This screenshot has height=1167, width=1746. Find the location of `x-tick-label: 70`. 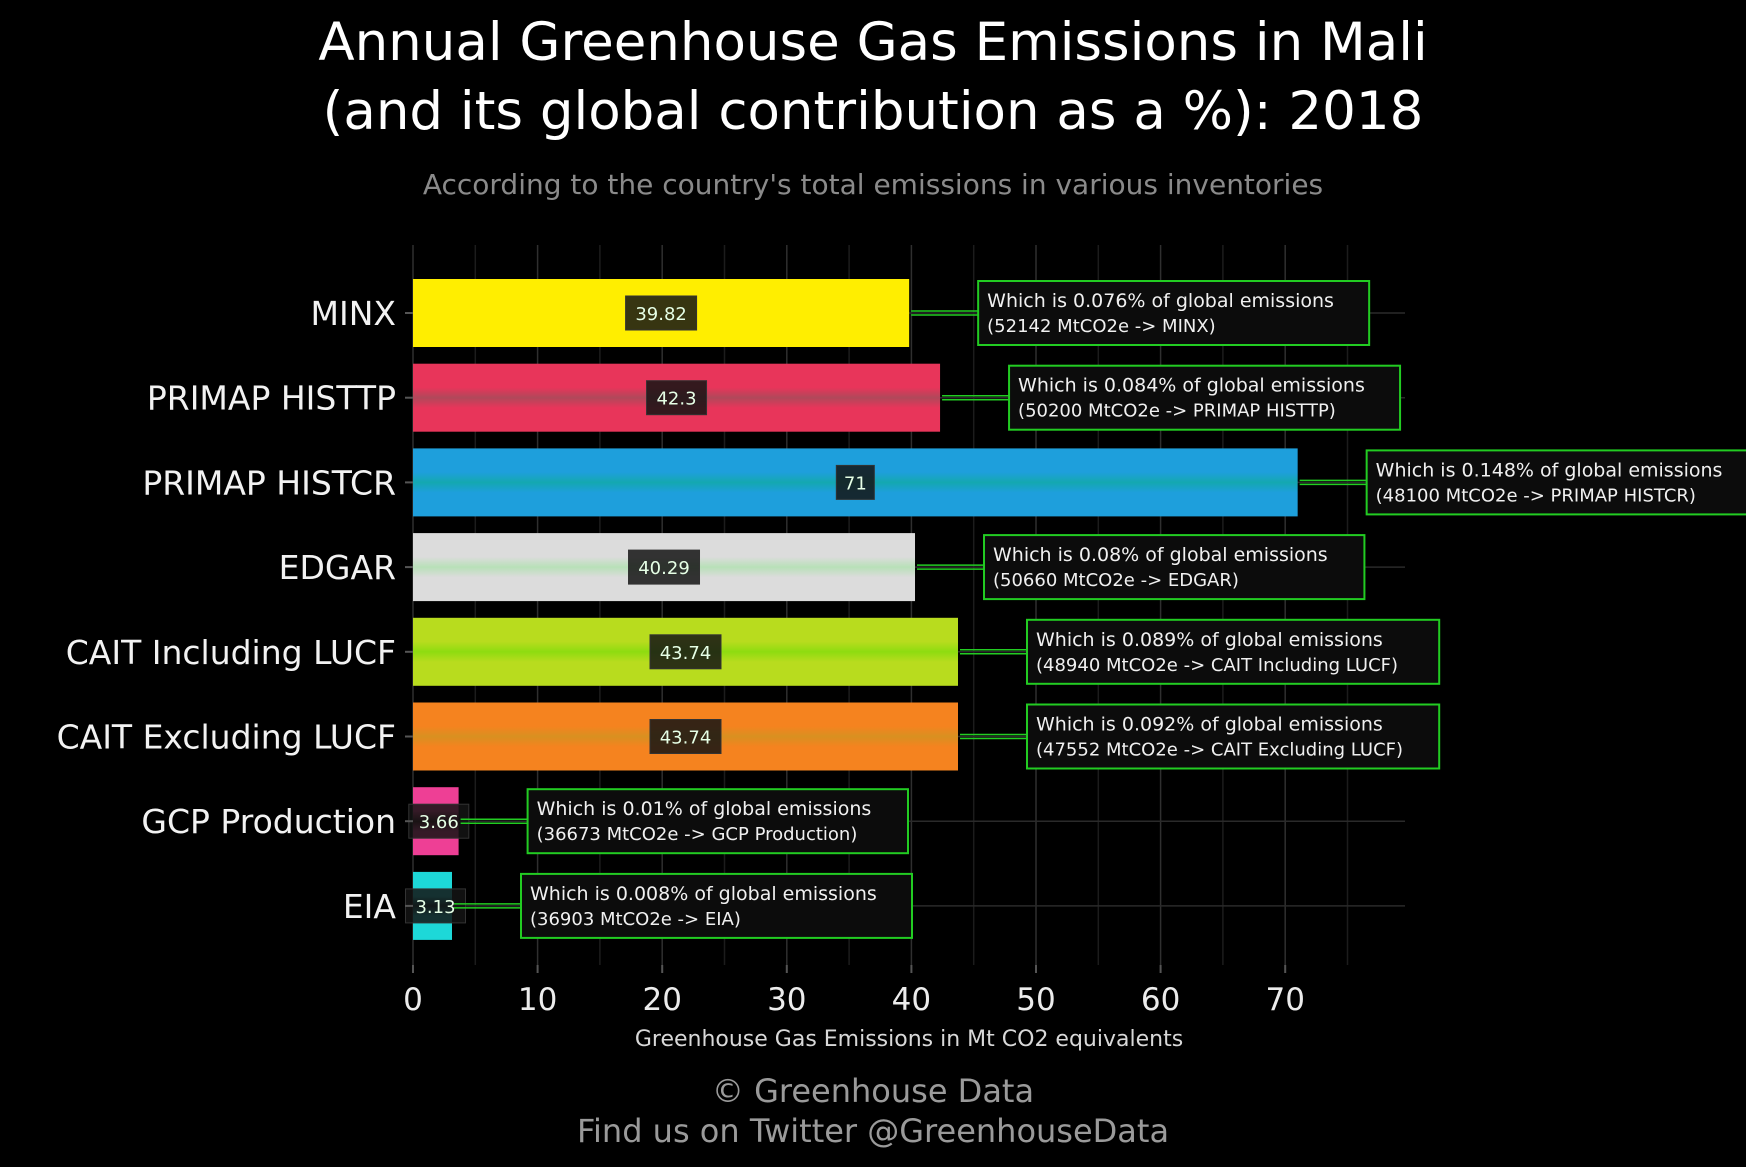

x-tick-label: 70 is located at coordinates (1284, 1000).